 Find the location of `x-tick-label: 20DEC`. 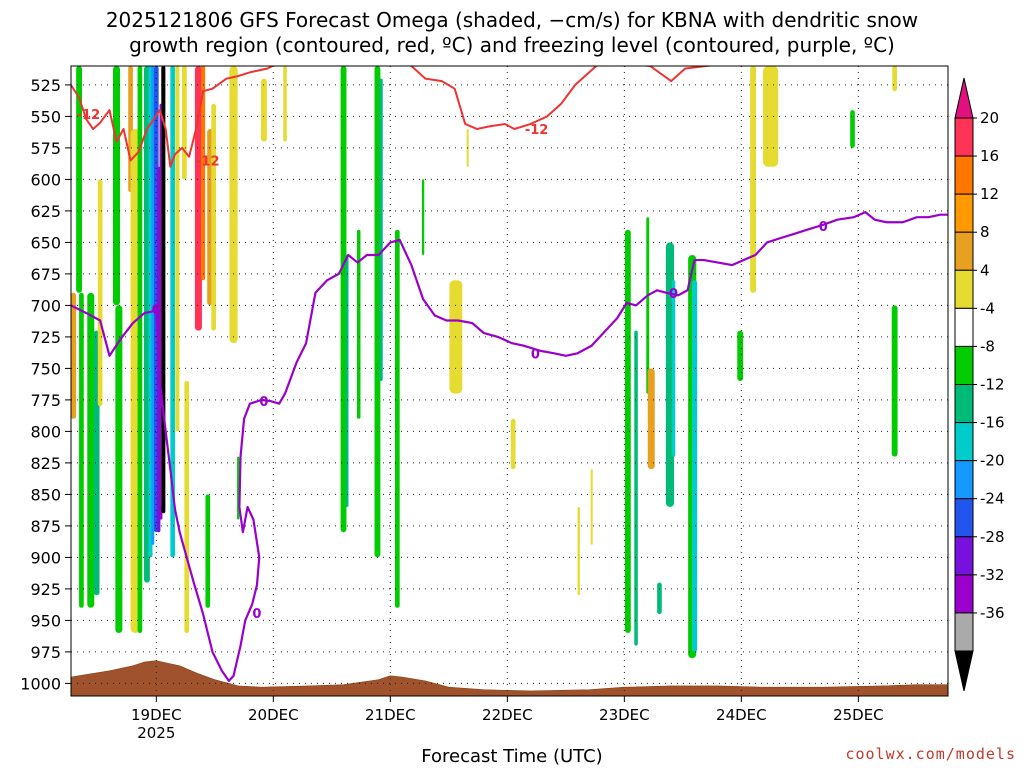

x-tick-label: 20DEC is located at coordinates (273, 715).